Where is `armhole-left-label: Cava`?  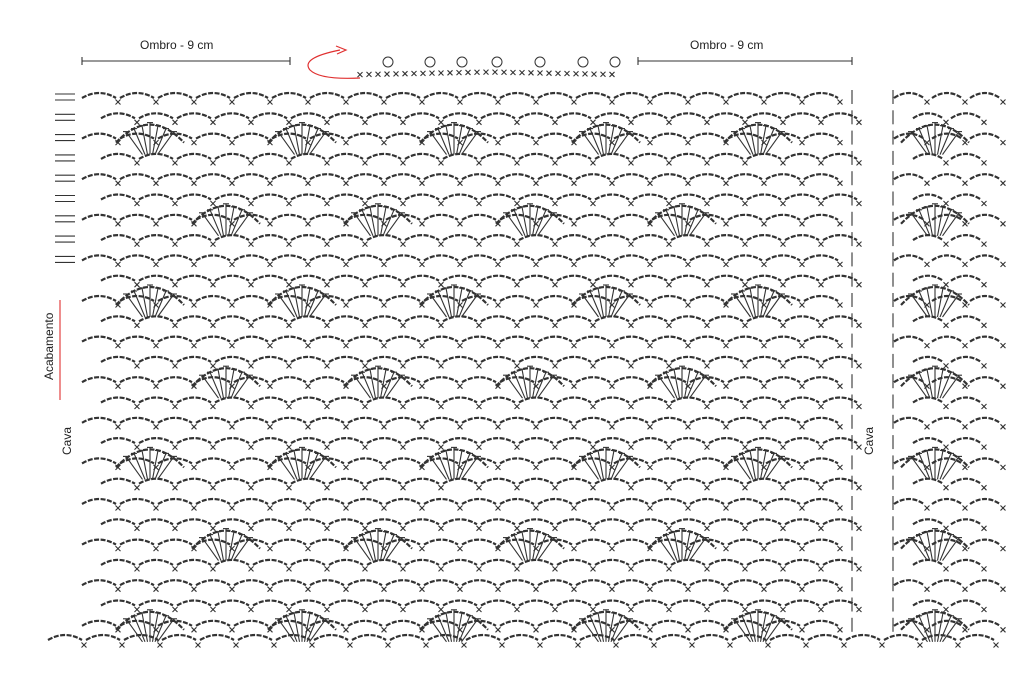
armhole-left-label: Cava is located at coordinates (67, 440).